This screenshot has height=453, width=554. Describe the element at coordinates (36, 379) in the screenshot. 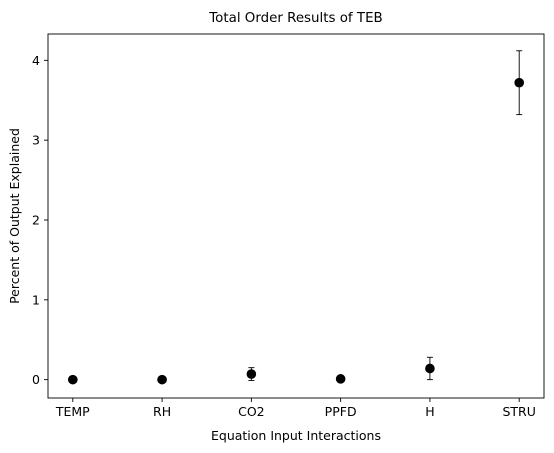

I see `y-tick-label: 0` at that location.